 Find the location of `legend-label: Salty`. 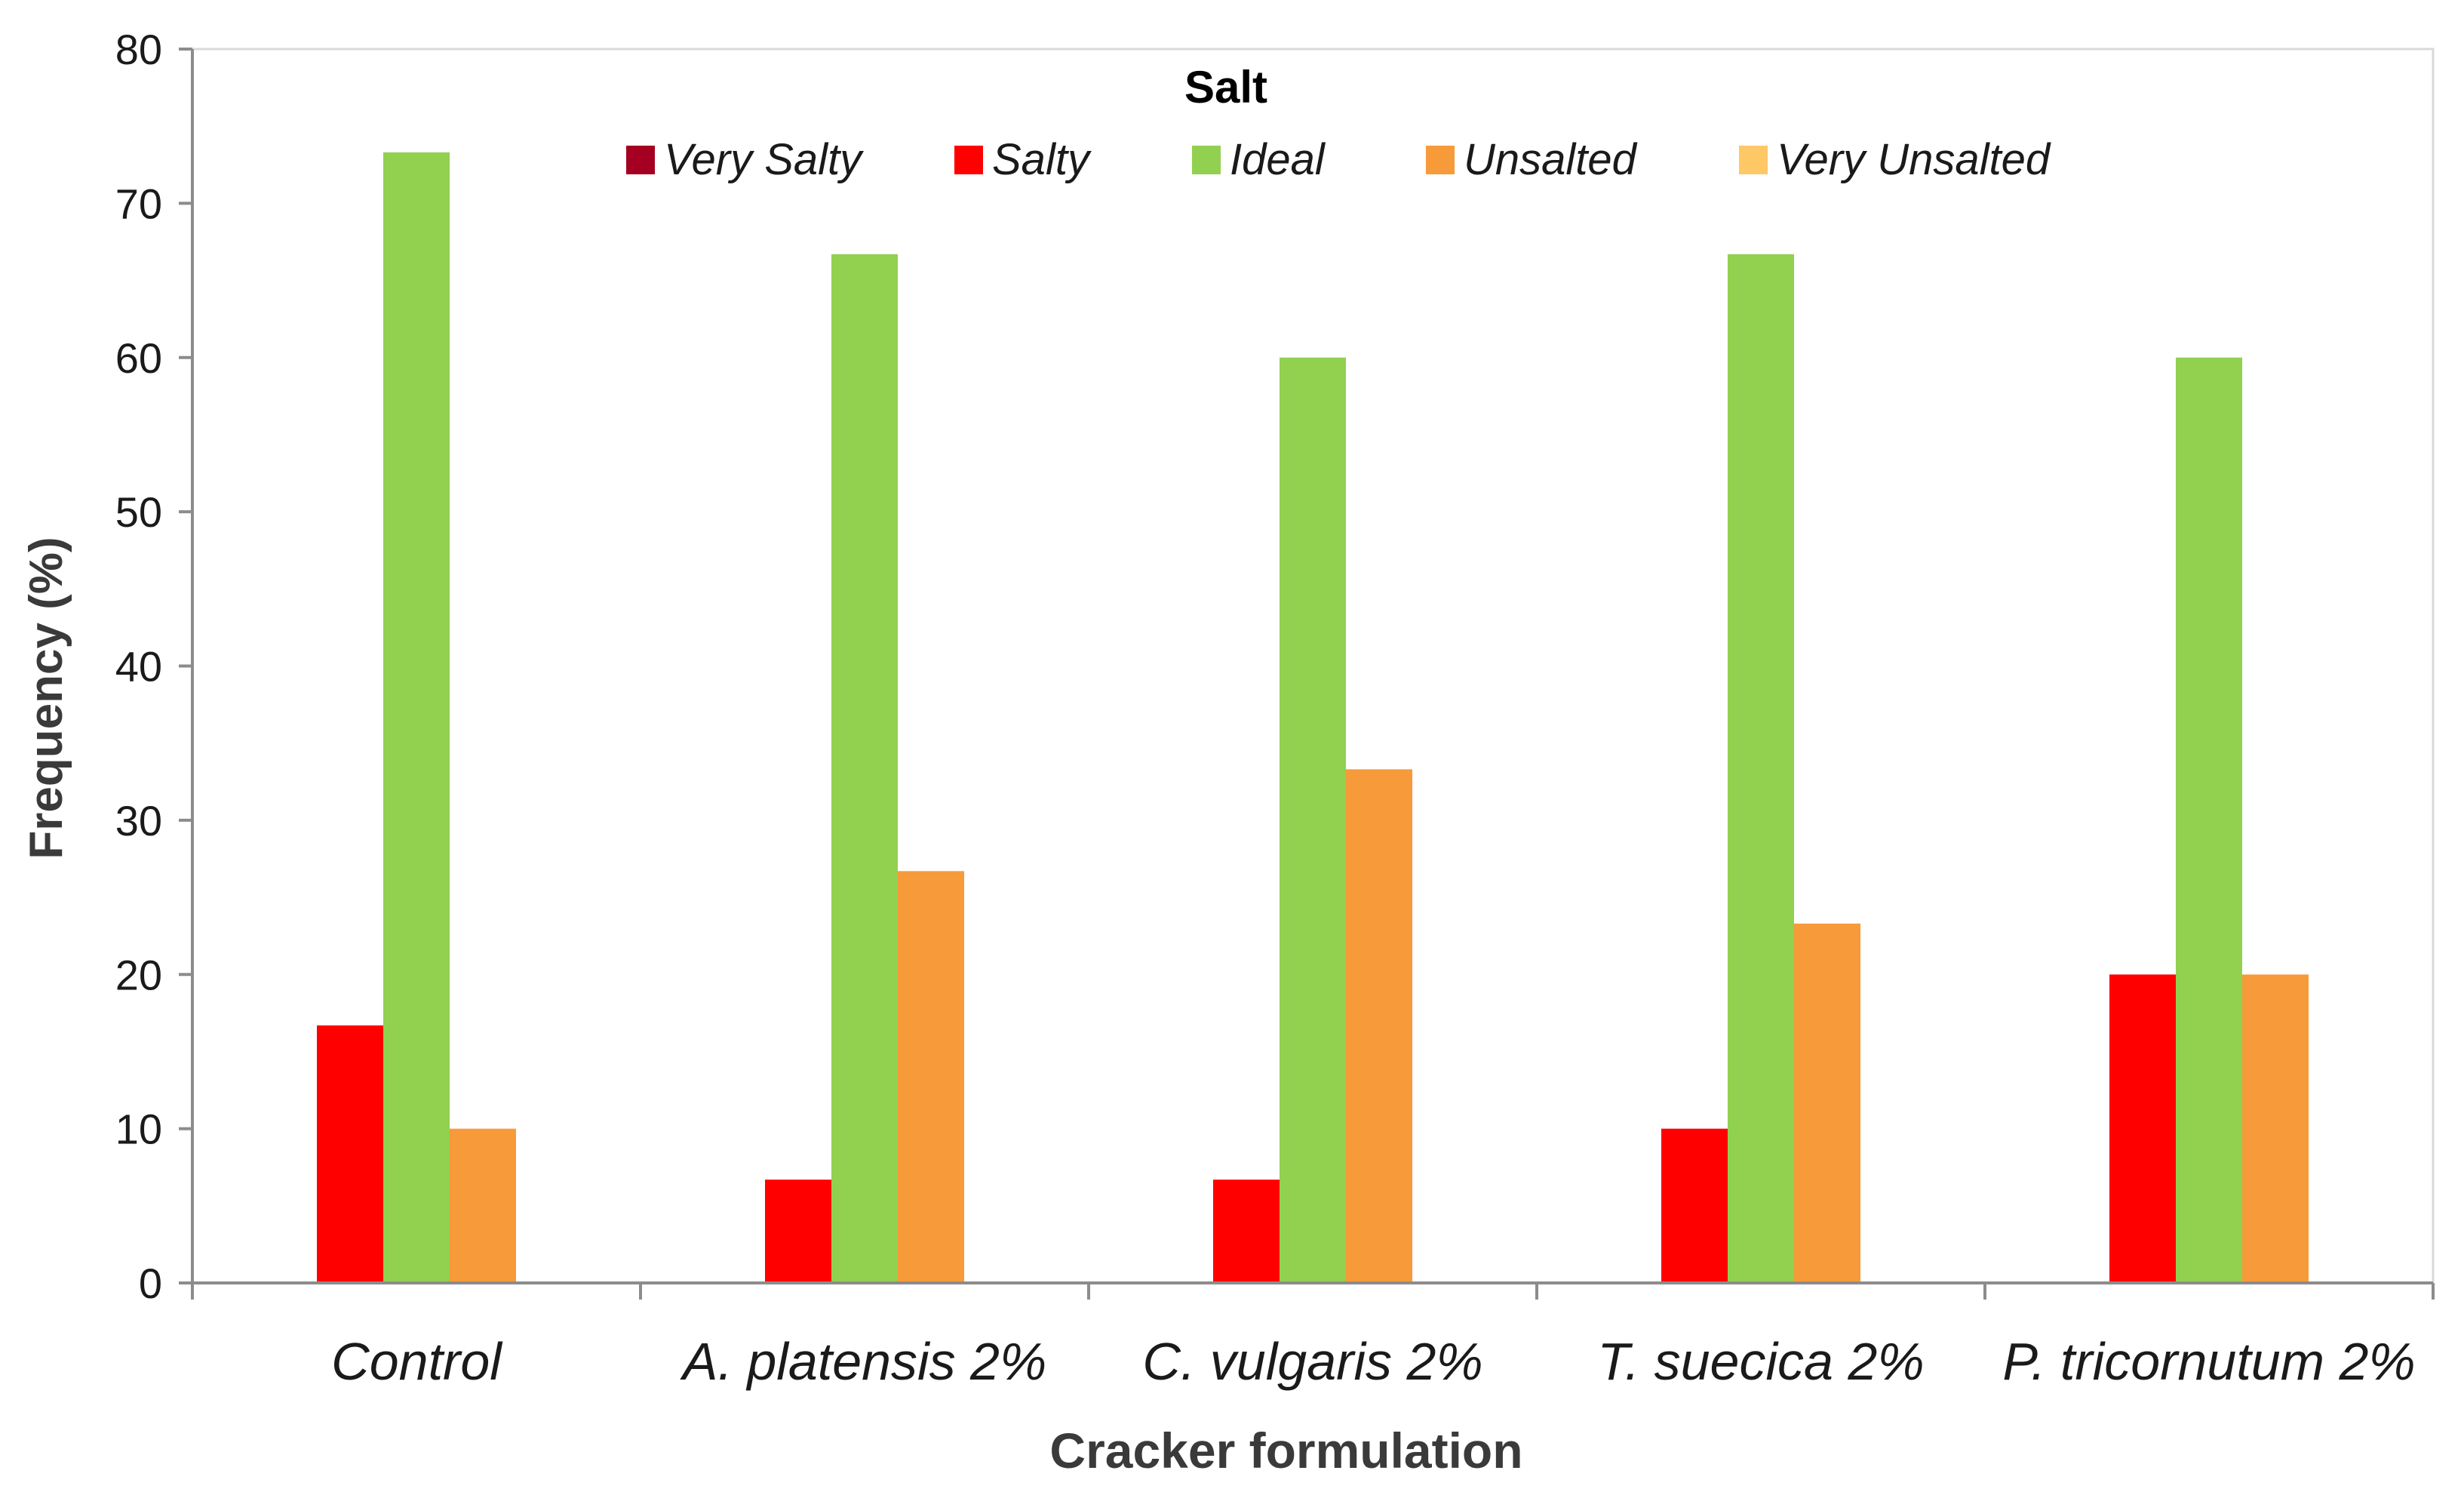

legend-label: Salty is located at coordinates (1042, 159).